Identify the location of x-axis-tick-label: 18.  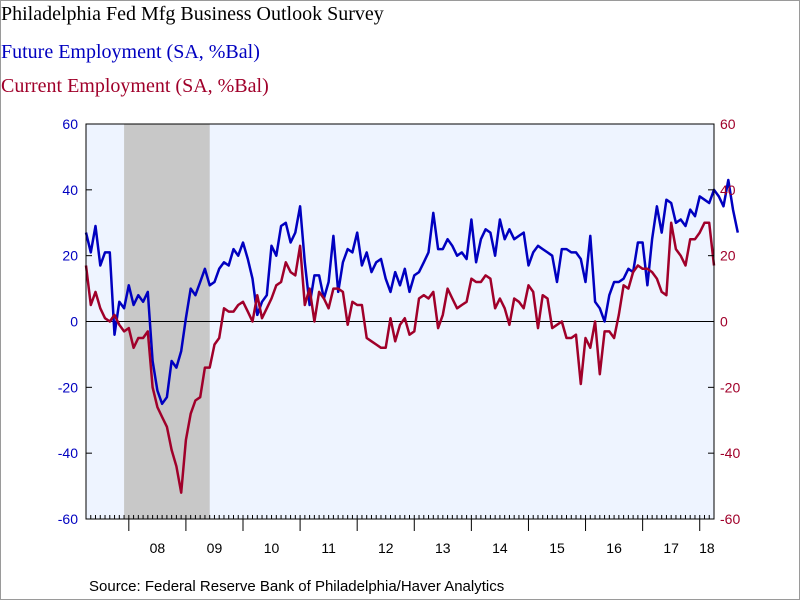
(707, 548).